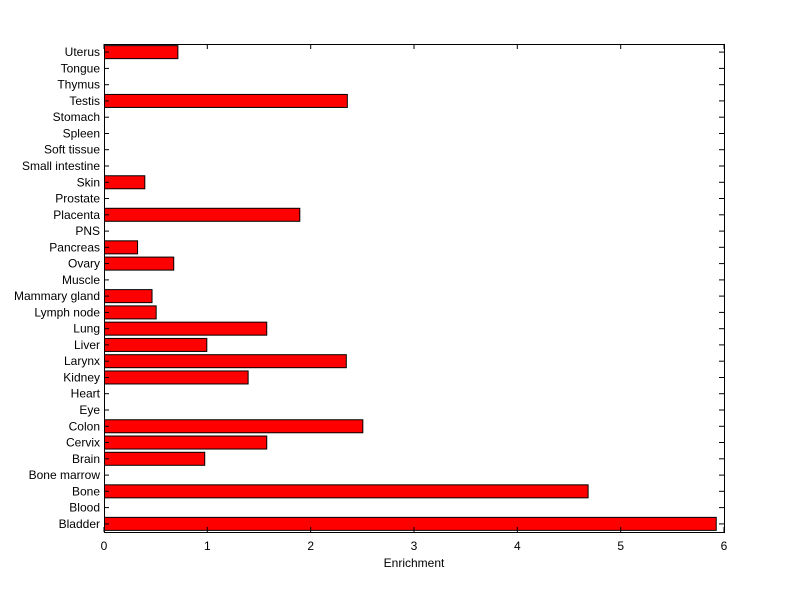 Image resolution: width=800 pixels, height=599 pixels. What do you see at coordinates (121, 247) in the screenshot?
I see `bar-pancreas` at bounding box center [121, 247].